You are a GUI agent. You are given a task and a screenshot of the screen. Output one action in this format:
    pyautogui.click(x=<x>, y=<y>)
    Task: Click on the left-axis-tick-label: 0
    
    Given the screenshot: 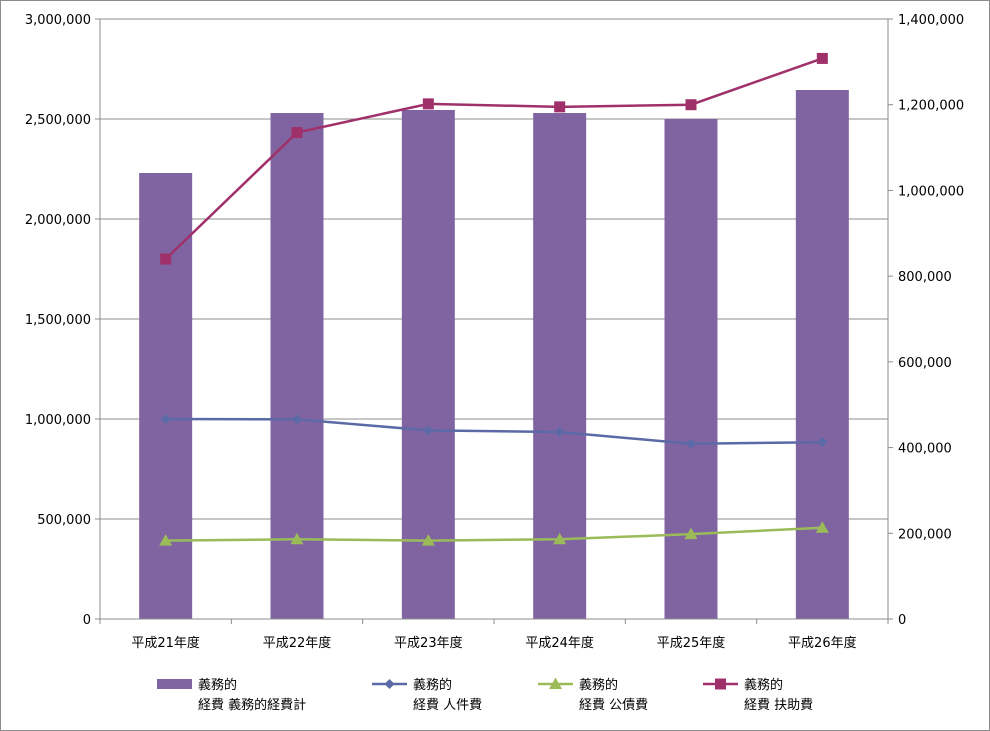 What is the action you would take?
    pyautogui.click(x=87, y=620)
    